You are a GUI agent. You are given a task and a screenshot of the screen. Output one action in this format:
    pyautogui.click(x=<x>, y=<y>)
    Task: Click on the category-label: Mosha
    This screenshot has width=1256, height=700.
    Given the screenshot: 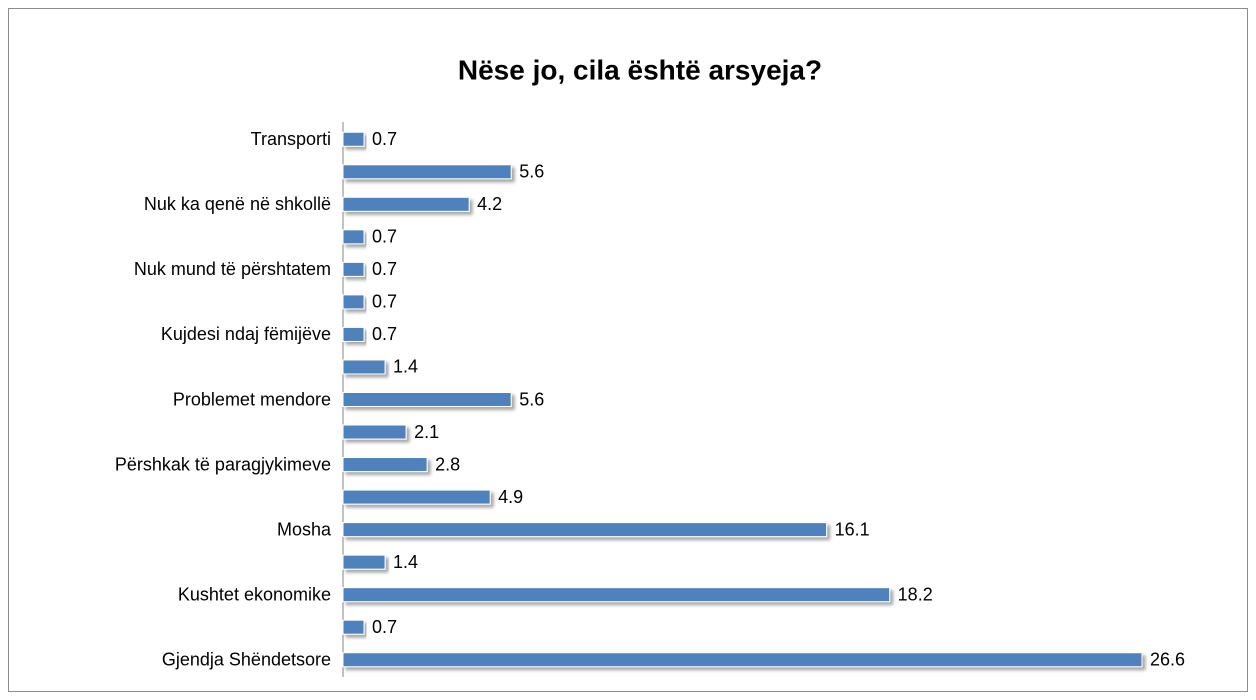 What is the action you would take?
    pyautogui.click(x=304, y=529)
    